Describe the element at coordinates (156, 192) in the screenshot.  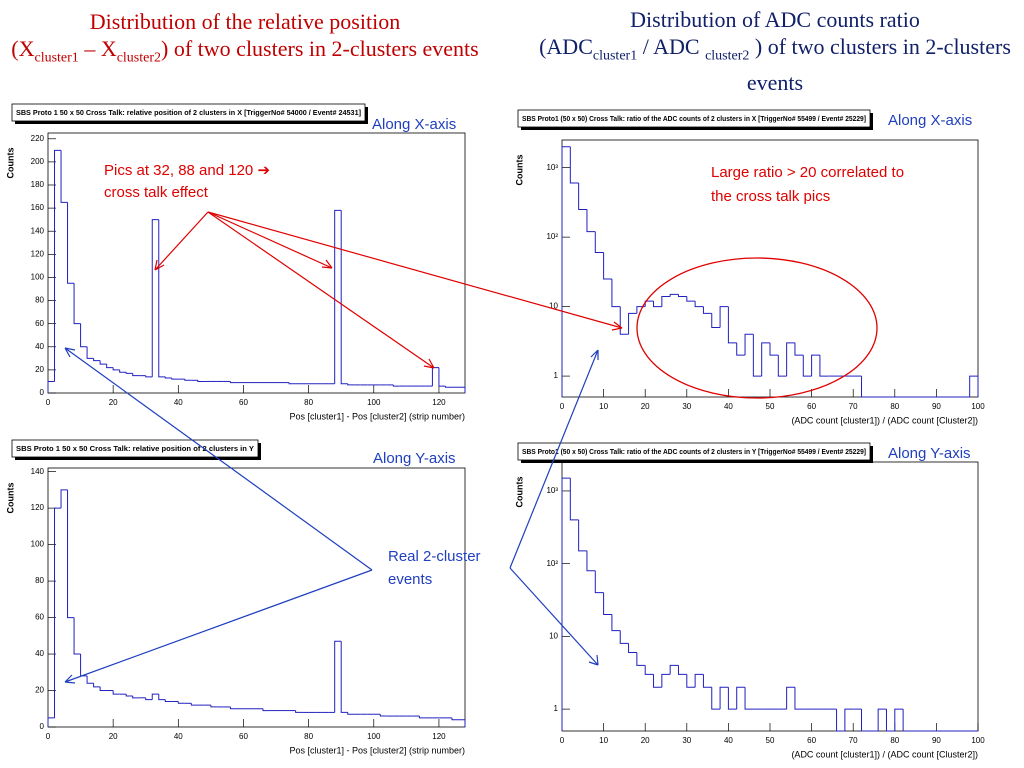
I see `annotation: cross talk effect` at that location.